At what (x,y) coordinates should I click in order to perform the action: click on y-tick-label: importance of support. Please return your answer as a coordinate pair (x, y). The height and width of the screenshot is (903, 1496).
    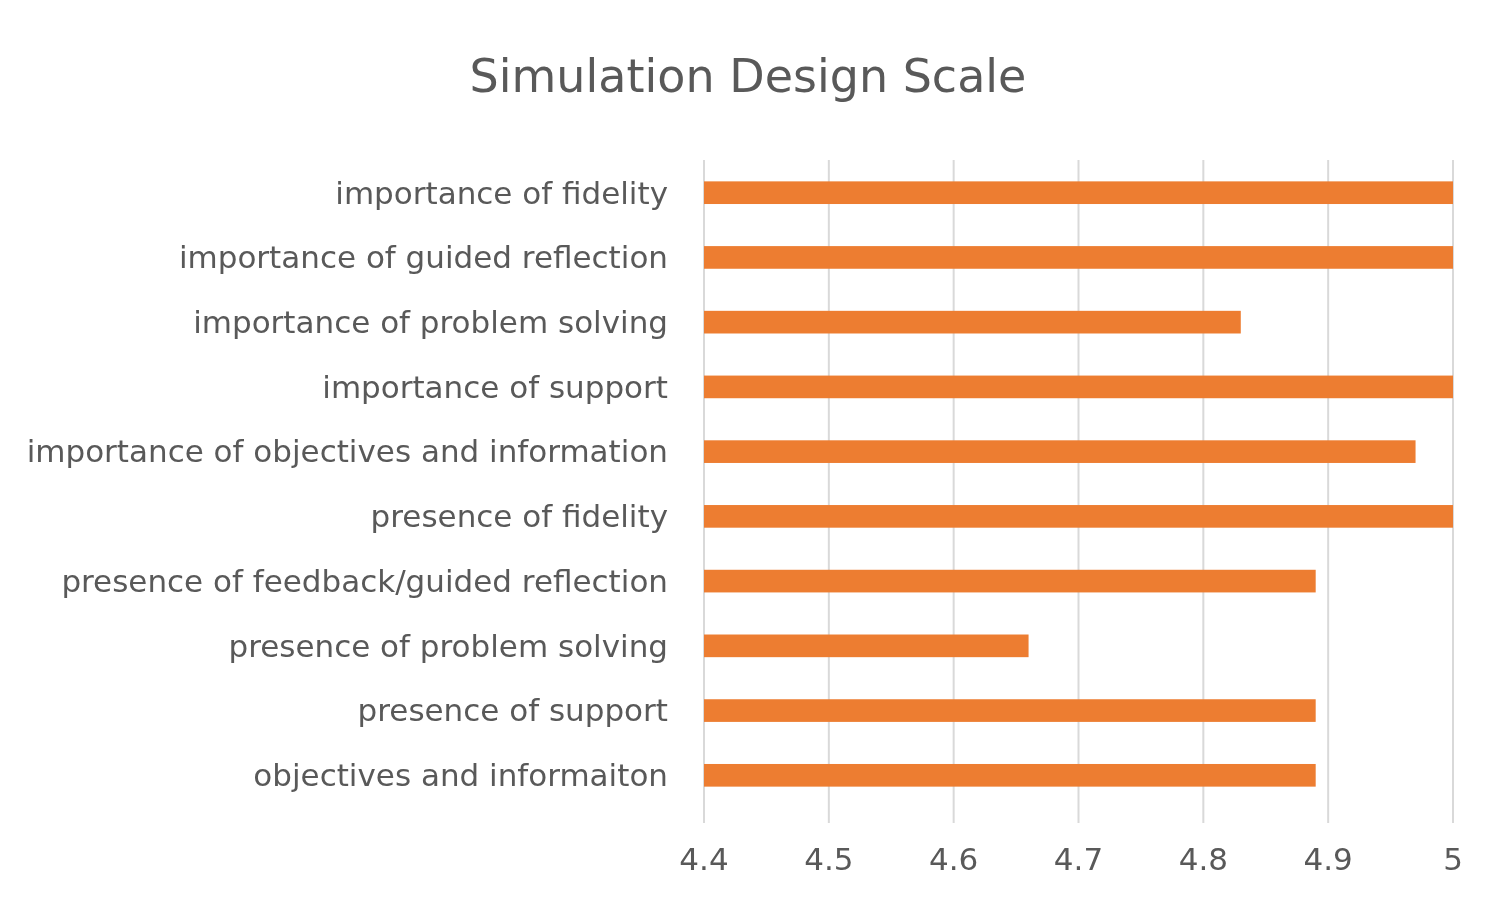
    Looking at the image, I should click on (495, 386).